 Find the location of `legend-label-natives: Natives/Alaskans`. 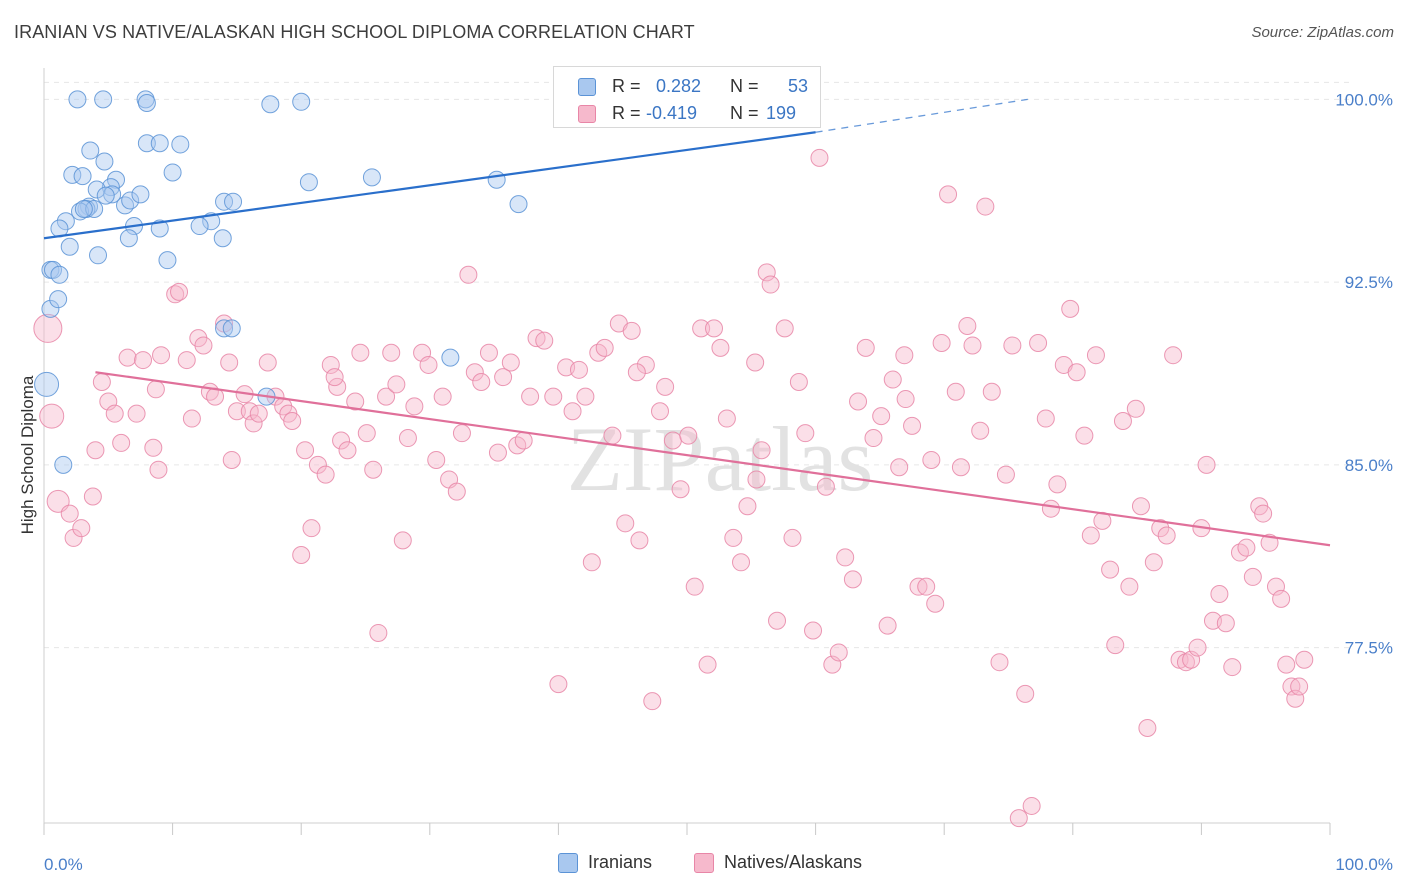

legend-label-natives: Natives/Alaskans is located at coordinates (793, 862).